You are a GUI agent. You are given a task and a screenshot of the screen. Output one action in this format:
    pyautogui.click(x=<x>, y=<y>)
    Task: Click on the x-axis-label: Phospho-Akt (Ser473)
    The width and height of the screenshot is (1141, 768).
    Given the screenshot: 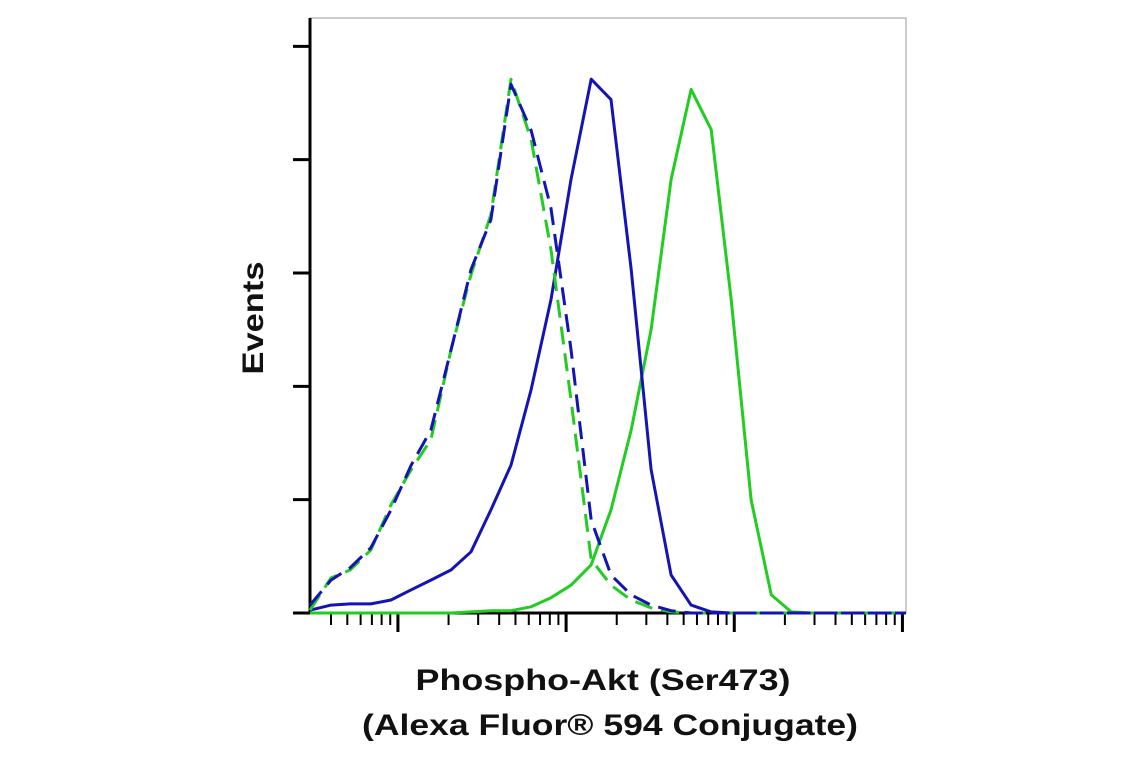 What is the action you would take?
    pyautogui.click(x=603, y=680)
    